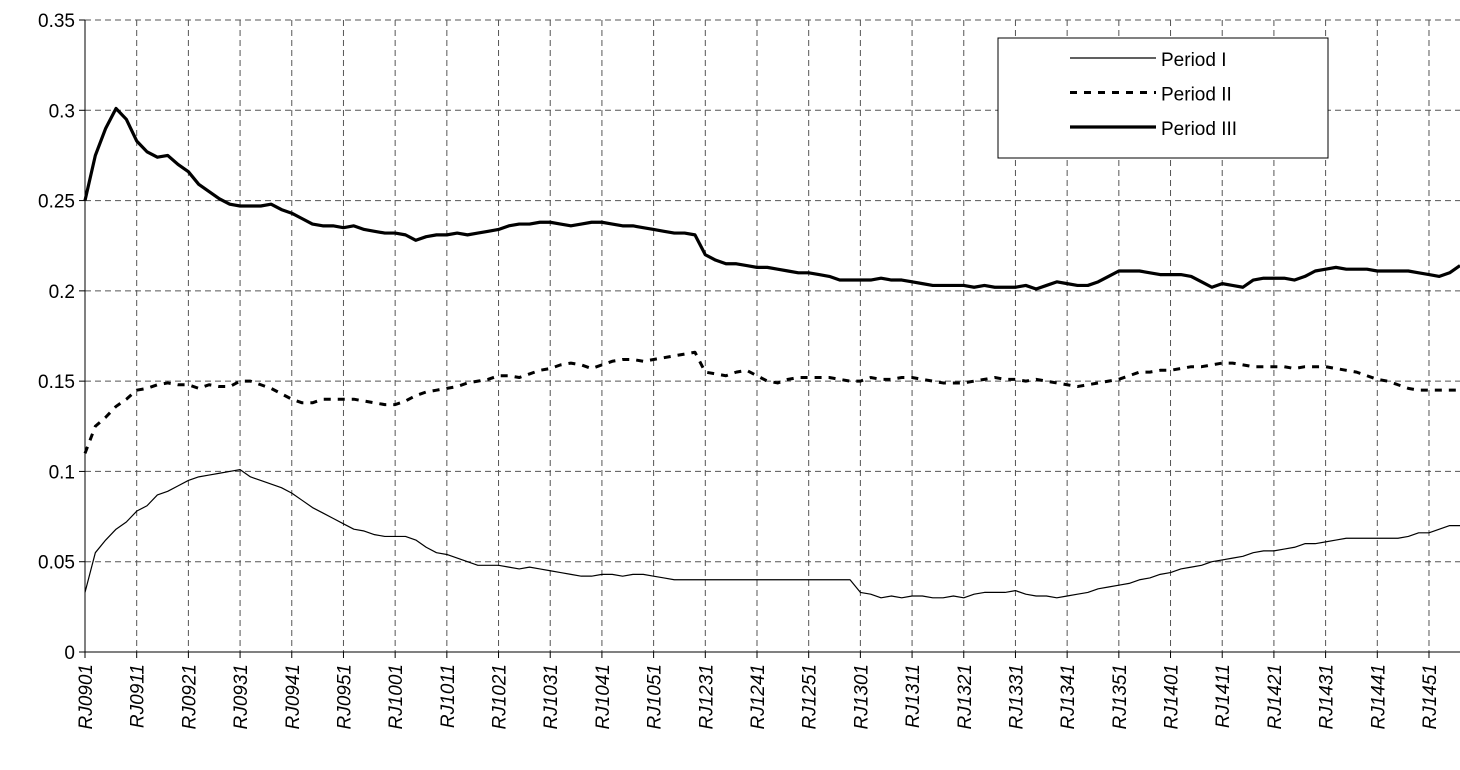  Describe the element at coordinates (706, 697) in the screenshot. I see `x-tick-label: RJ1231` at that location.